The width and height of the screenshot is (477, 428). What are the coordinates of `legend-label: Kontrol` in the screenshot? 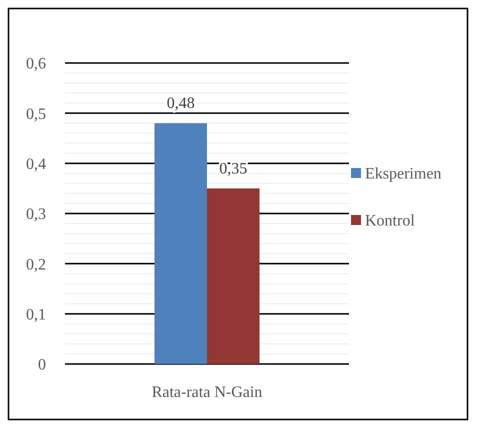 It's located at (390, 221).